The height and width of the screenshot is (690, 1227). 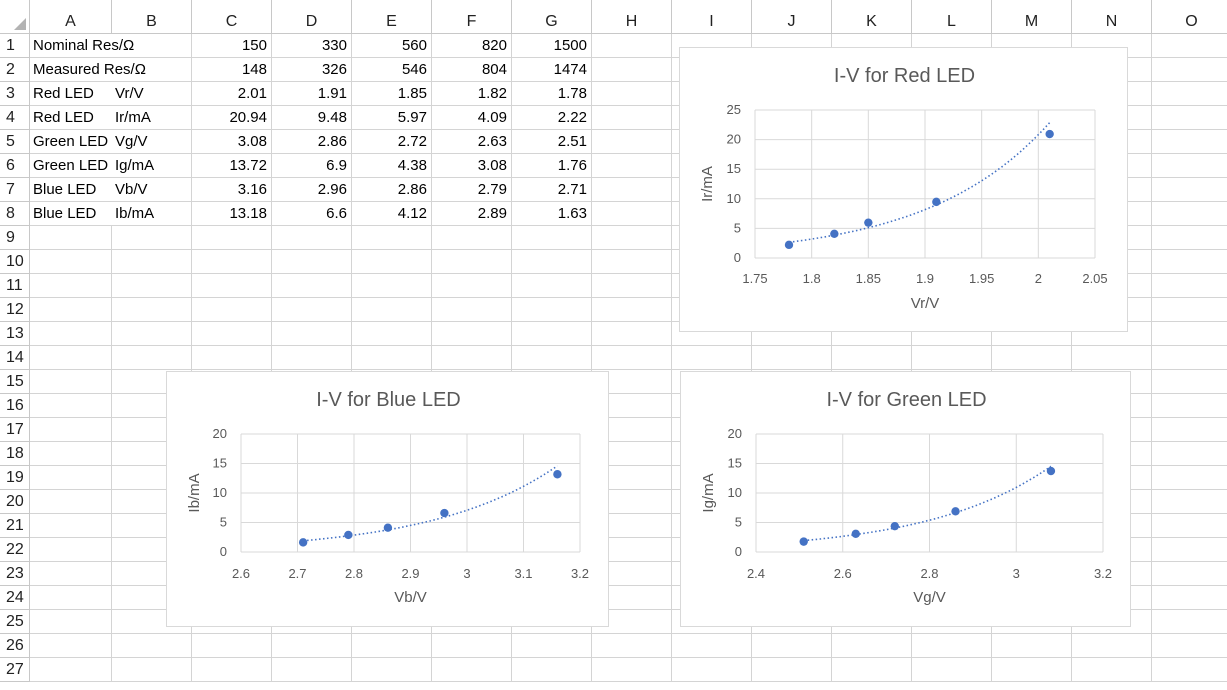 What do you see at coordinates (71, 214) in the screenshot?
I see `cell: Blue LED` at bounding box center [71, 214].